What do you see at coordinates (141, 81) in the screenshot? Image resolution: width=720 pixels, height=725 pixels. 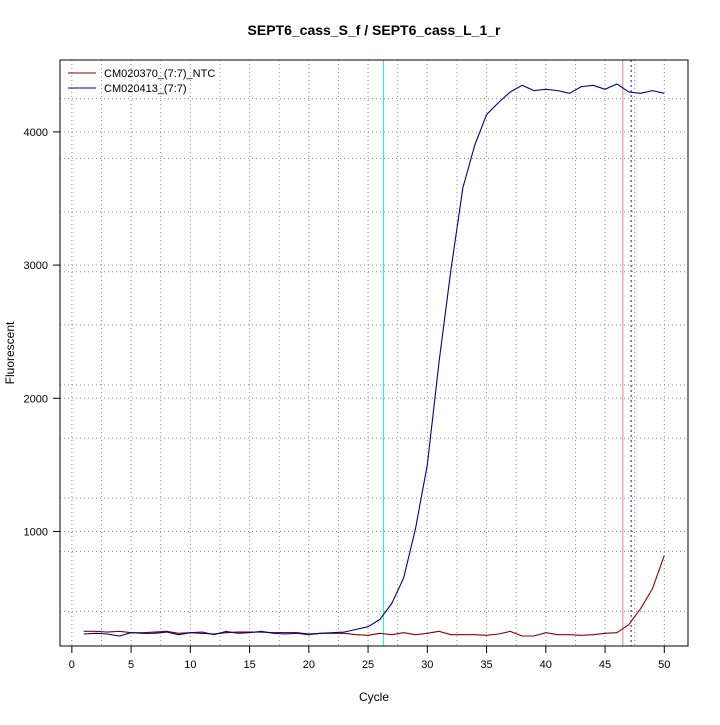 I see `legend: CM020370_(7:7)_NTC CM020413_(7:7)` at bounding box center [141, 81].